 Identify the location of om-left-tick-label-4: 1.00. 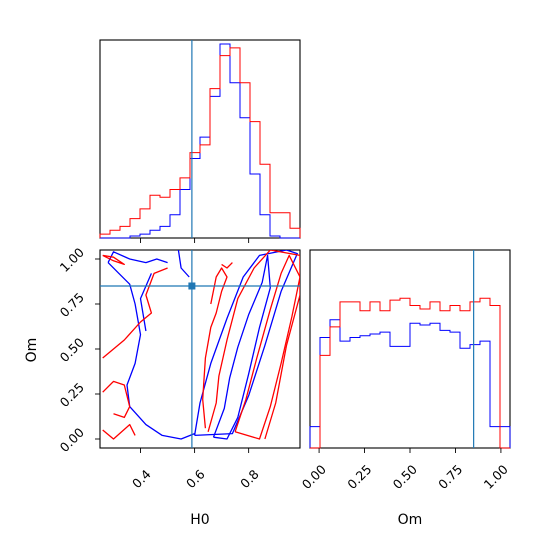
(72, 260).